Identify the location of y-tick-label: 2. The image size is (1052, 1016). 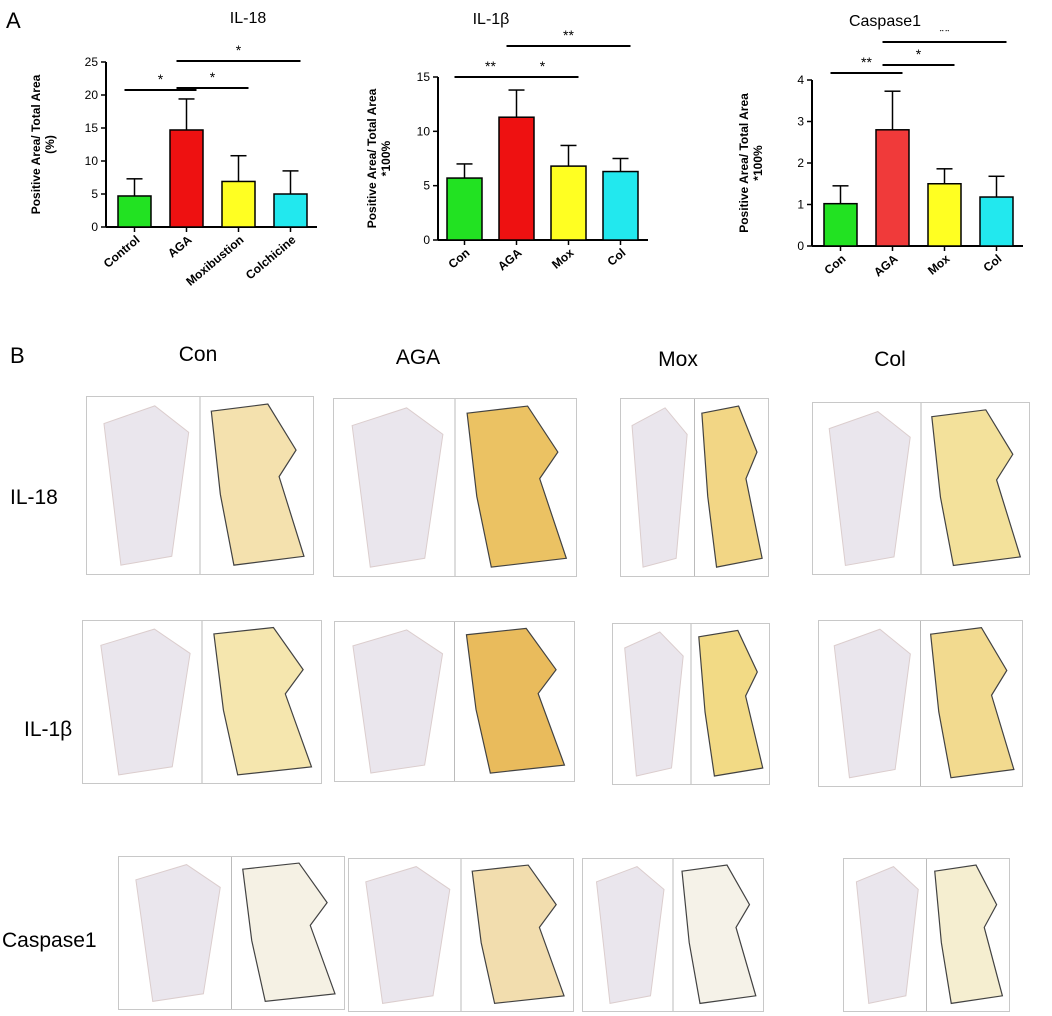
(800, 163).